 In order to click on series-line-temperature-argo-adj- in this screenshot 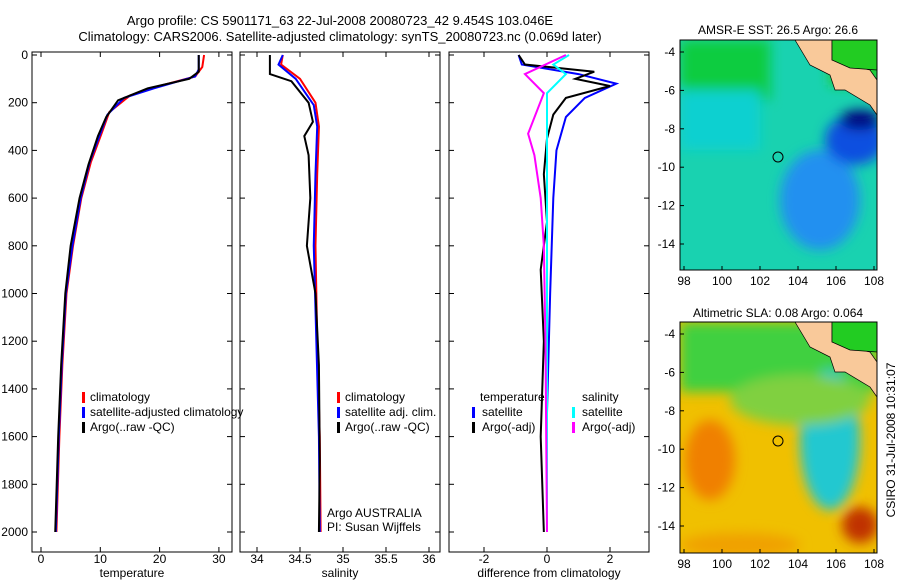, I will do `click(564, 293)`.